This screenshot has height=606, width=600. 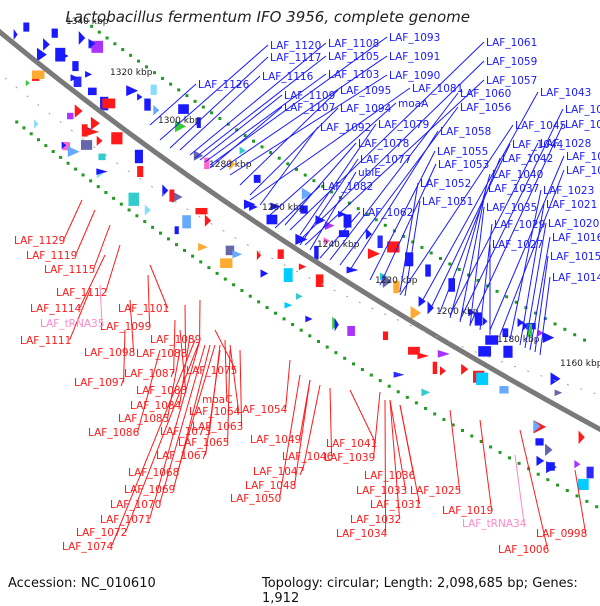 What do you see at coordinates (211, 371) in the screenshot?
I see `gene-label-reverse: LAF_1075` at bounding box center [211, 371].